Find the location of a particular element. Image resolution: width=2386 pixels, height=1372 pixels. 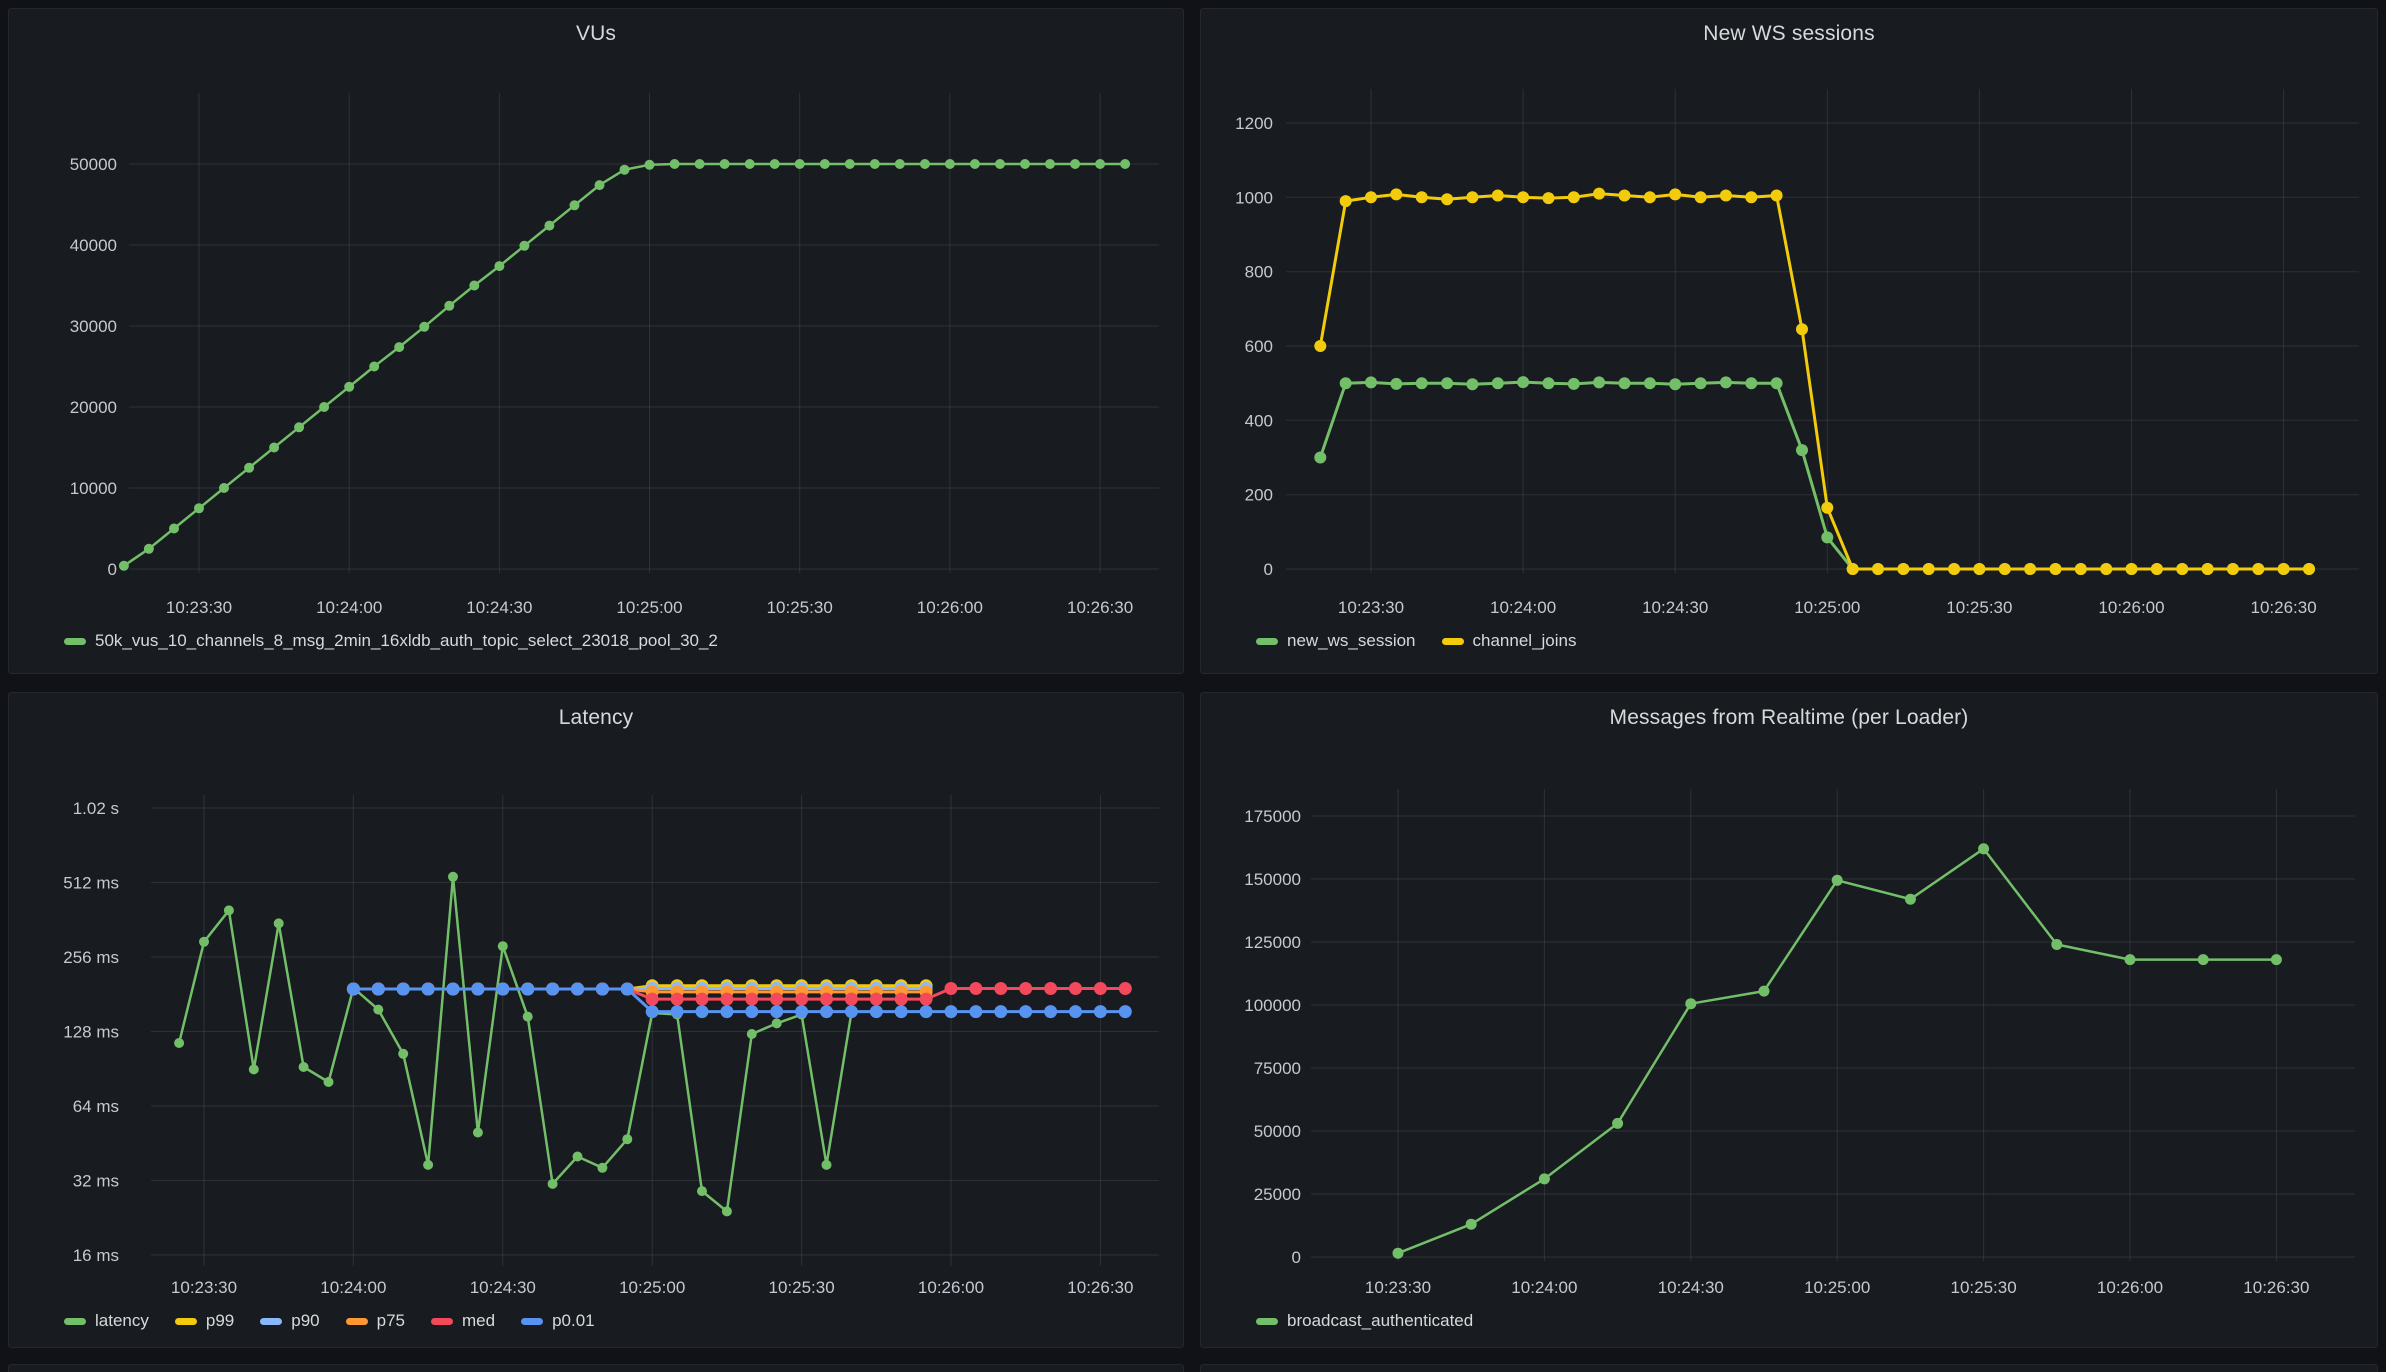

legend-item-p75: p75 is located at coordinates (375, 1321).